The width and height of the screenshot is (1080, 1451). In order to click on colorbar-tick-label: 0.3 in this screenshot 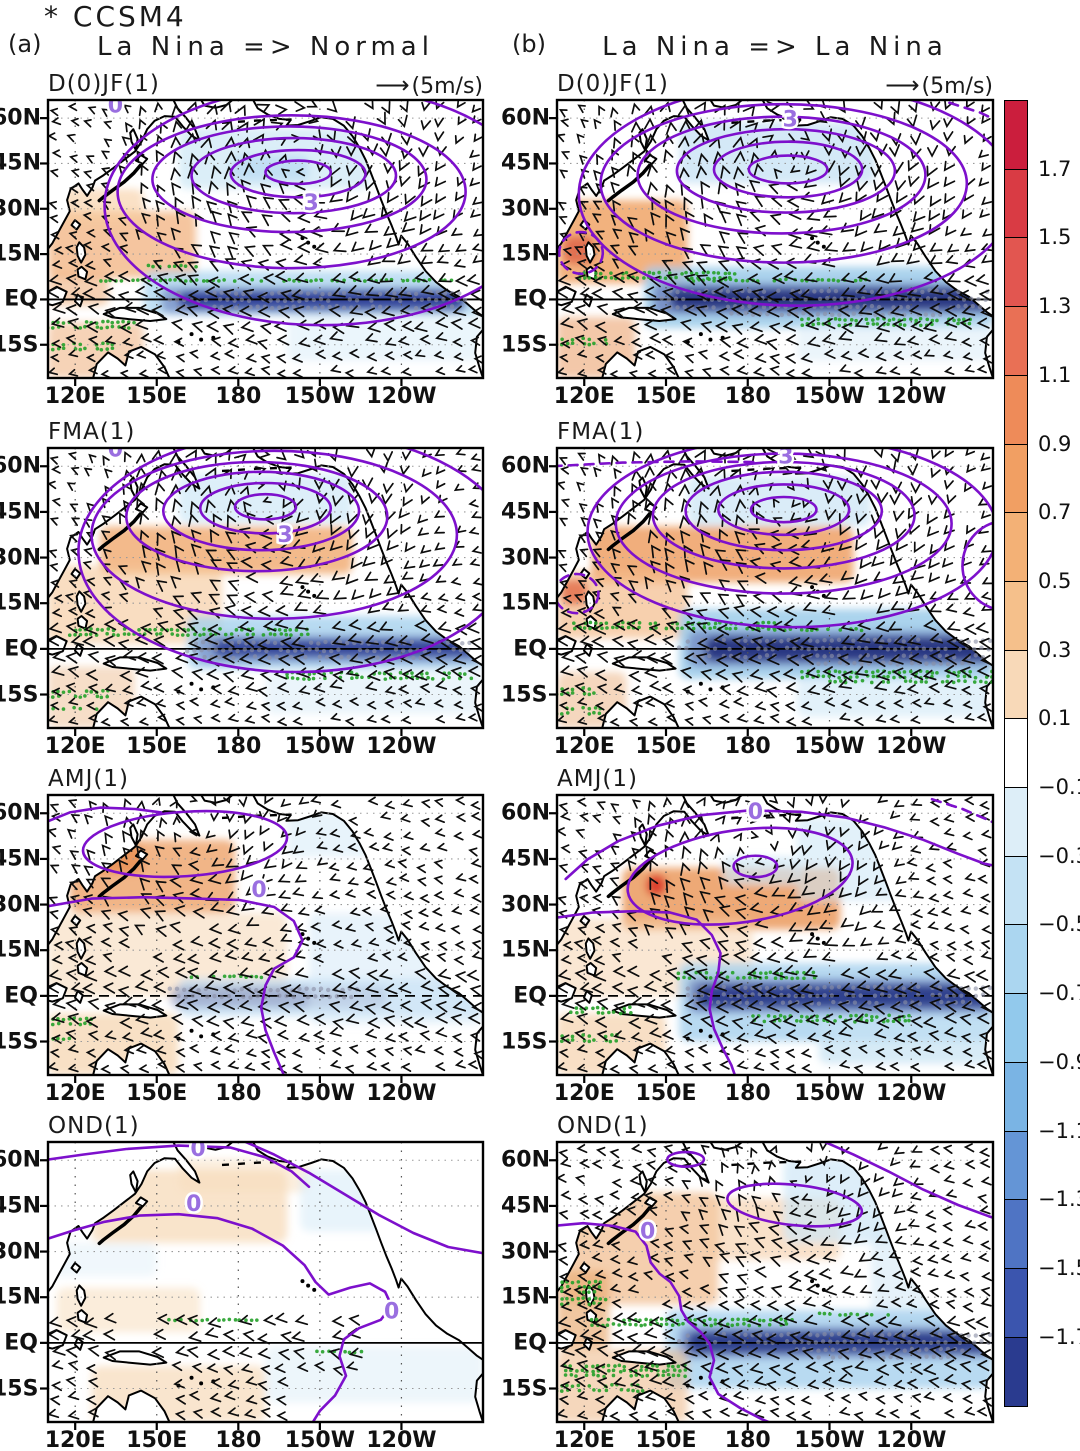, I will do `click(1055, 649)`.